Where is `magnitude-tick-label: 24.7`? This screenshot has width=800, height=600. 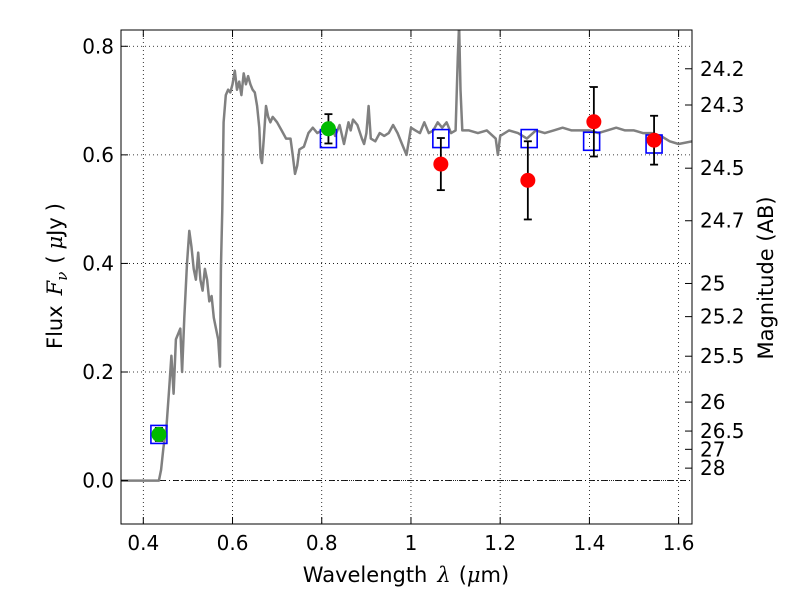 magnitude-tick-label: 24.7 is located at coordinates (722, 221).